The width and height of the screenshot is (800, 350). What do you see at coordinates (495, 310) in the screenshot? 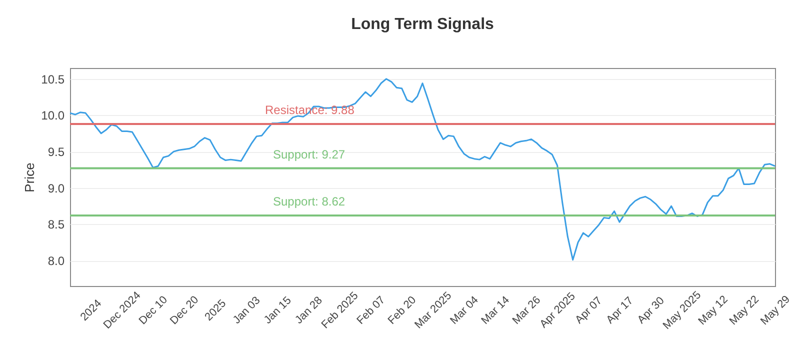
I see `x-tick-label: Mar 14` at bounding box center [495, 310].